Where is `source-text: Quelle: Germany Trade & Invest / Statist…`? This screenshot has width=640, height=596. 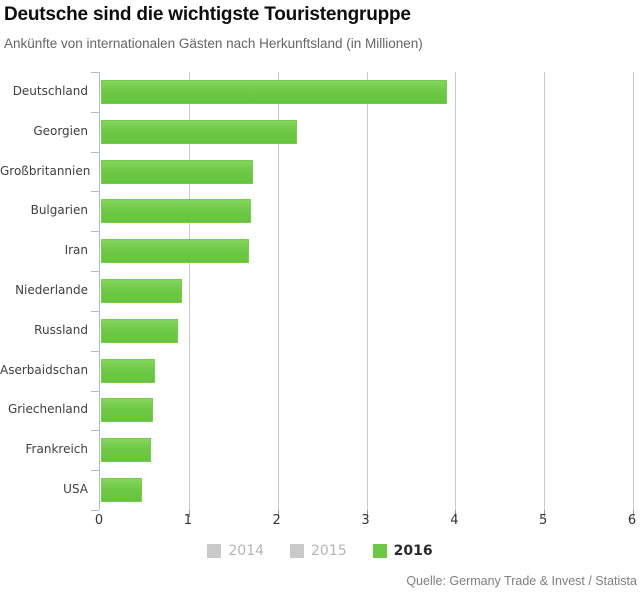
source-text: Quelle: Germany Trade & Invest / Statist… is located at coordinates (521, 581).